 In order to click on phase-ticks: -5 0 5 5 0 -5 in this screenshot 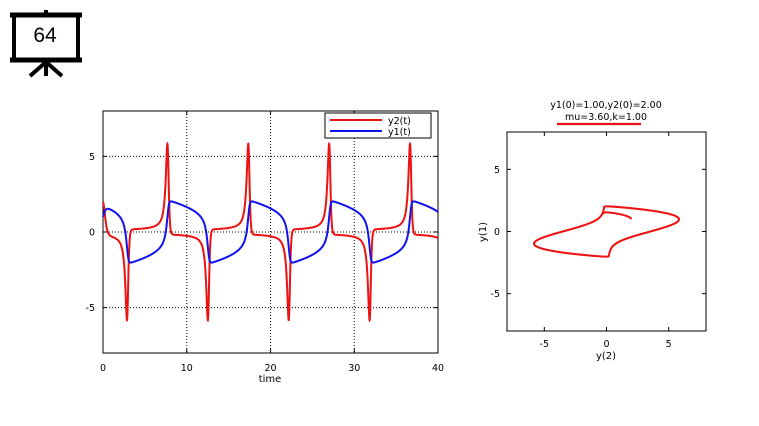, I will do `click(598, 241)`.